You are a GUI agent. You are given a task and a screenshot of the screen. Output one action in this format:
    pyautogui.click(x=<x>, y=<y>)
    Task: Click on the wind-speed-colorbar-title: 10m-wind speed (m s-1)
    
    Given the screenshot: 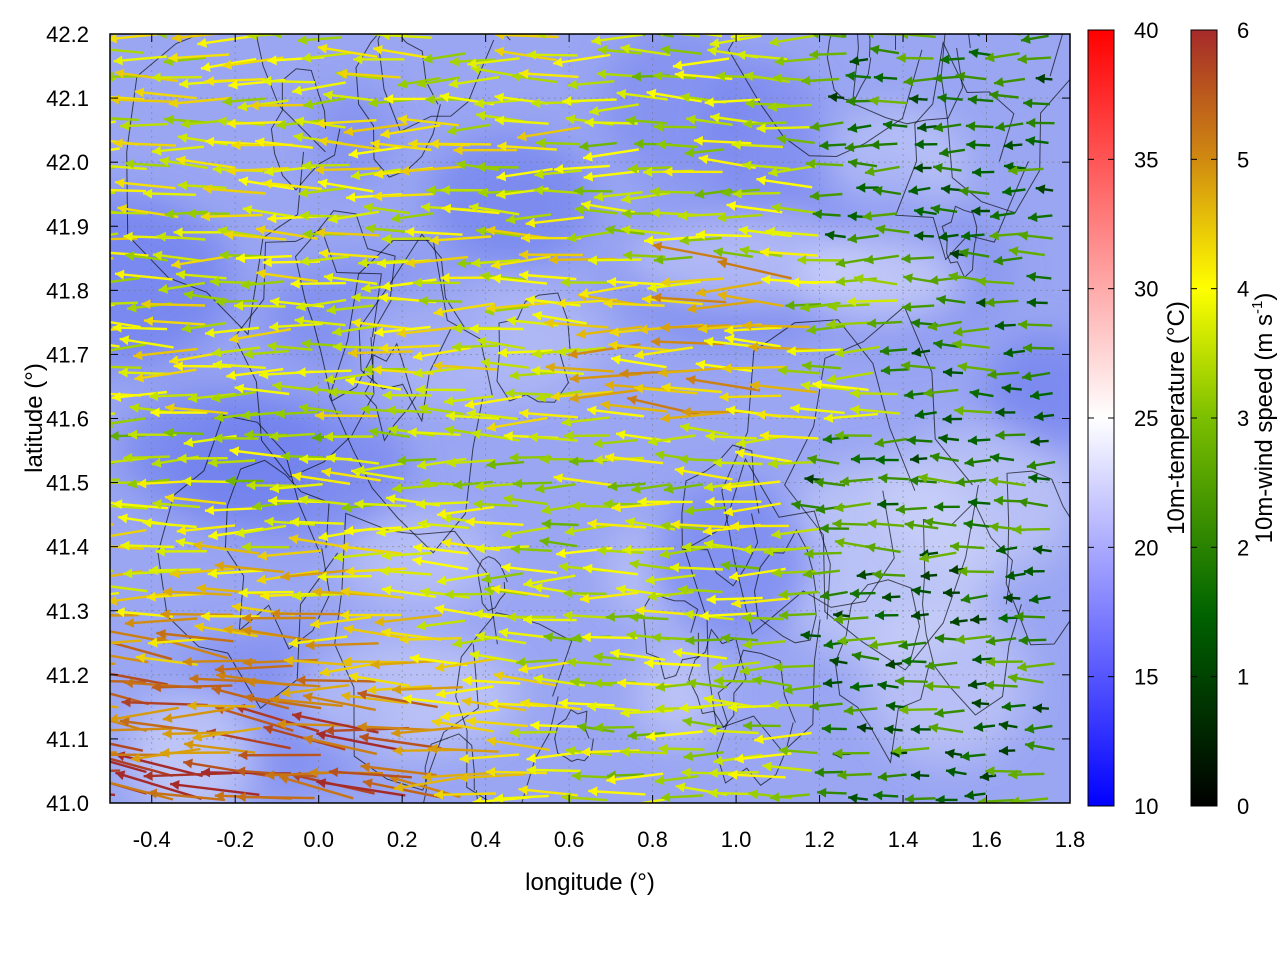 What is the action you would take?
    pyautogui.click(x=1263, y=418)
    